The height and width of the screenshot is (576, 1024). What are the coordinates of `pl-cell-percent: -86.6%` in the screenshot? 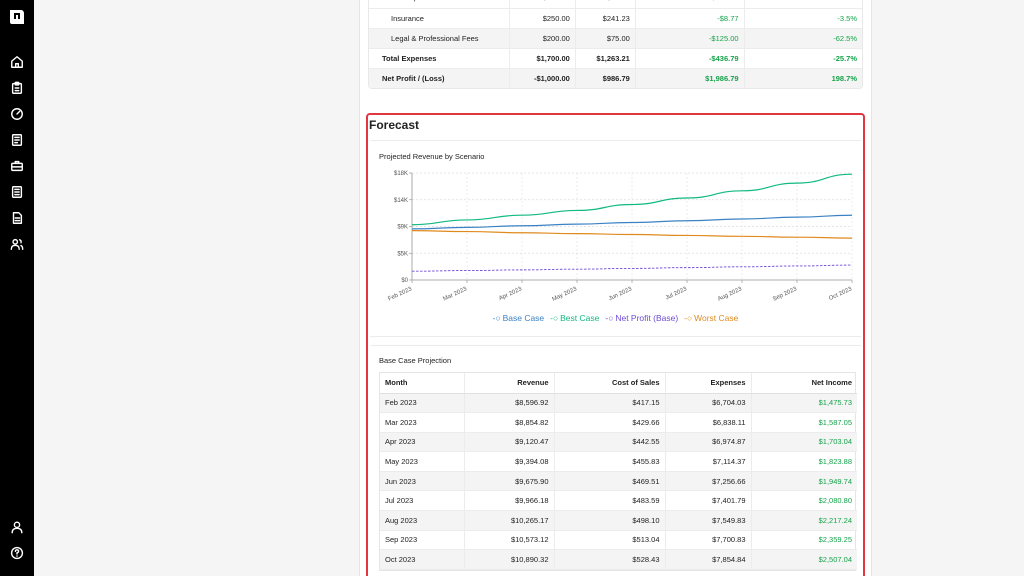 It's located at (803, 4).